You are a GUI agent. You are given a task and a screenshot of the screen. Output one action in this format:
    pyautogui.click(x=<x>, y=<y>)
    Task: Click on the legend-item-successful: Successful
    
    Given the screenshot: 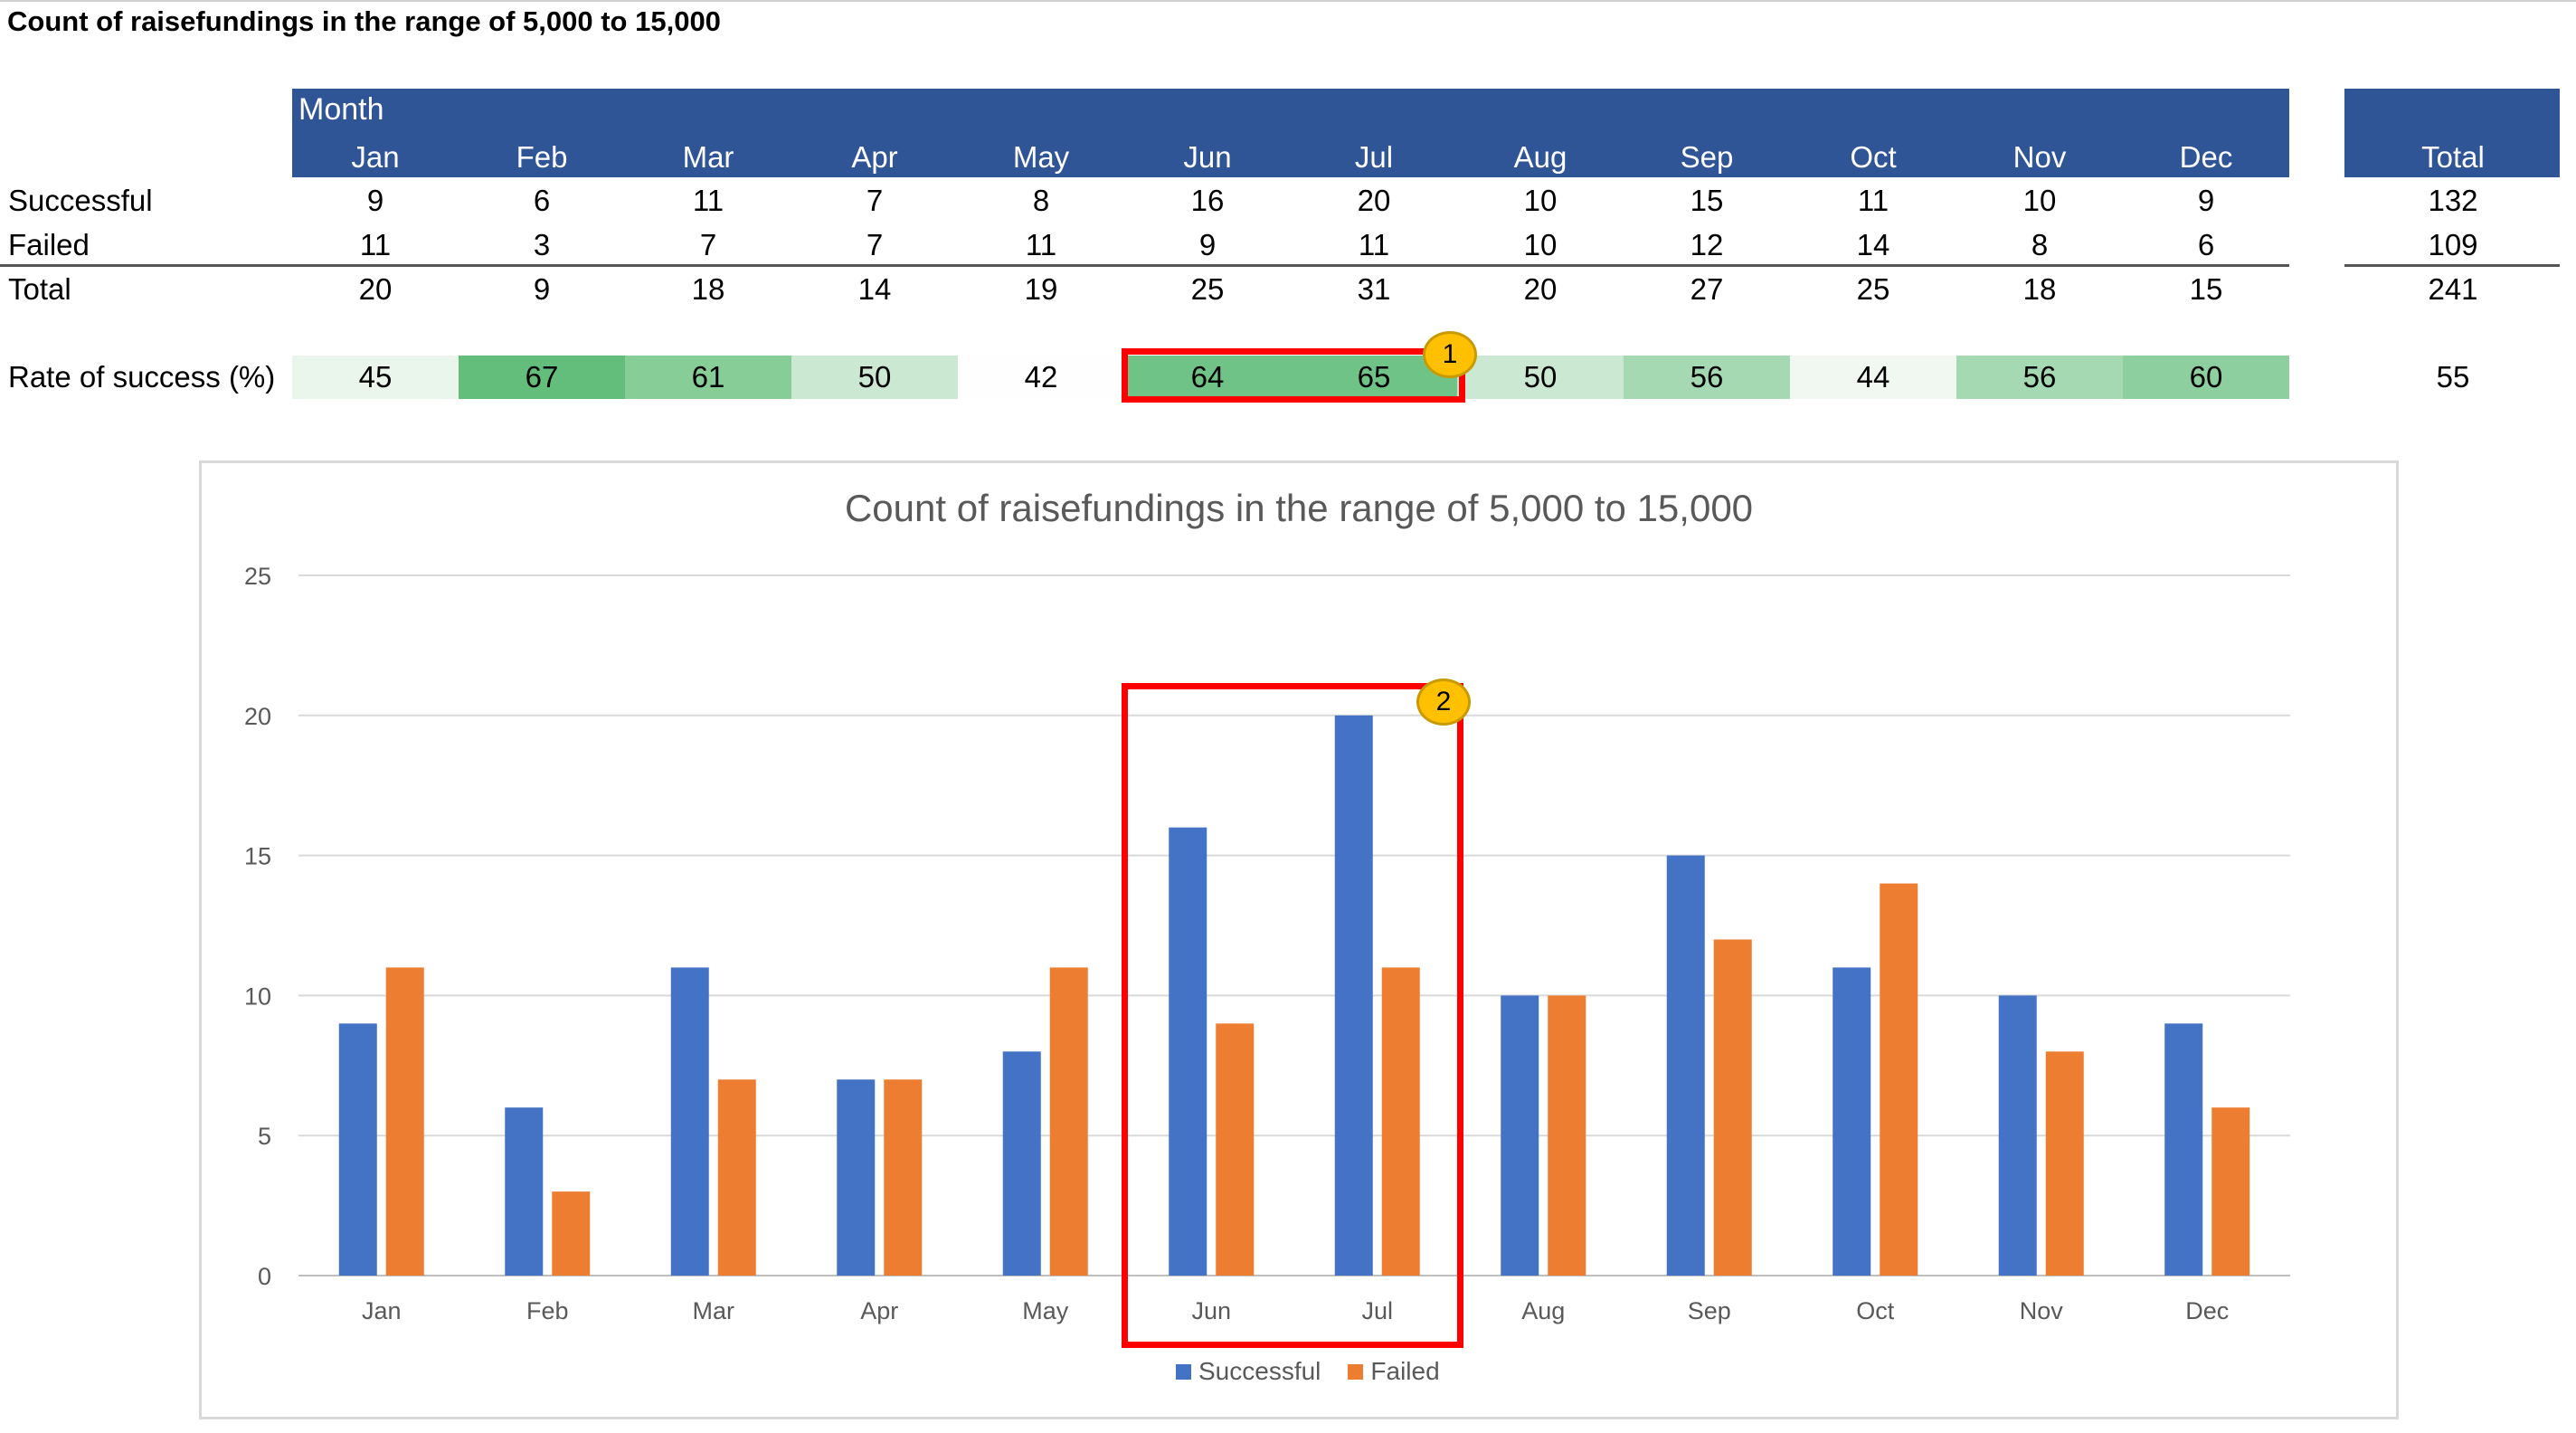 What is the action you would take?
    pyautogui.click(x=1248, y=1371)
    